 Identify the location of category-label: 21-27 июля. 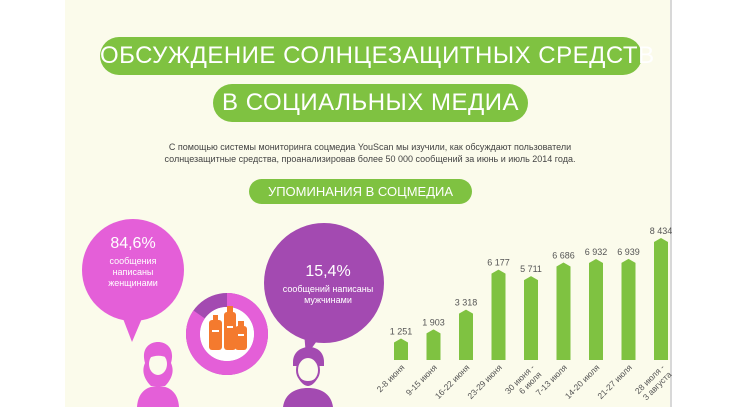
(614, 381).